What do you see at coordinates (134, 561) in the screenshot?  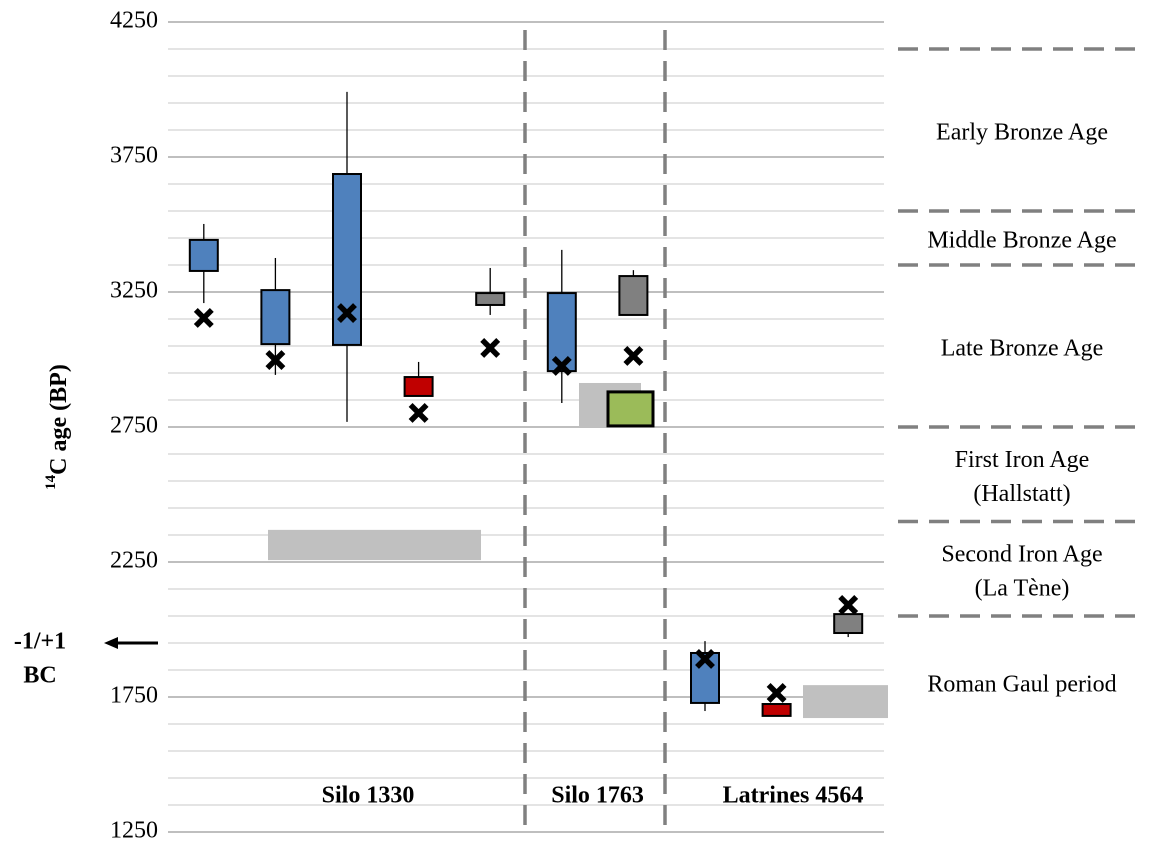 I see `y-tick-label: 2250` at bounding box center [134, 561].